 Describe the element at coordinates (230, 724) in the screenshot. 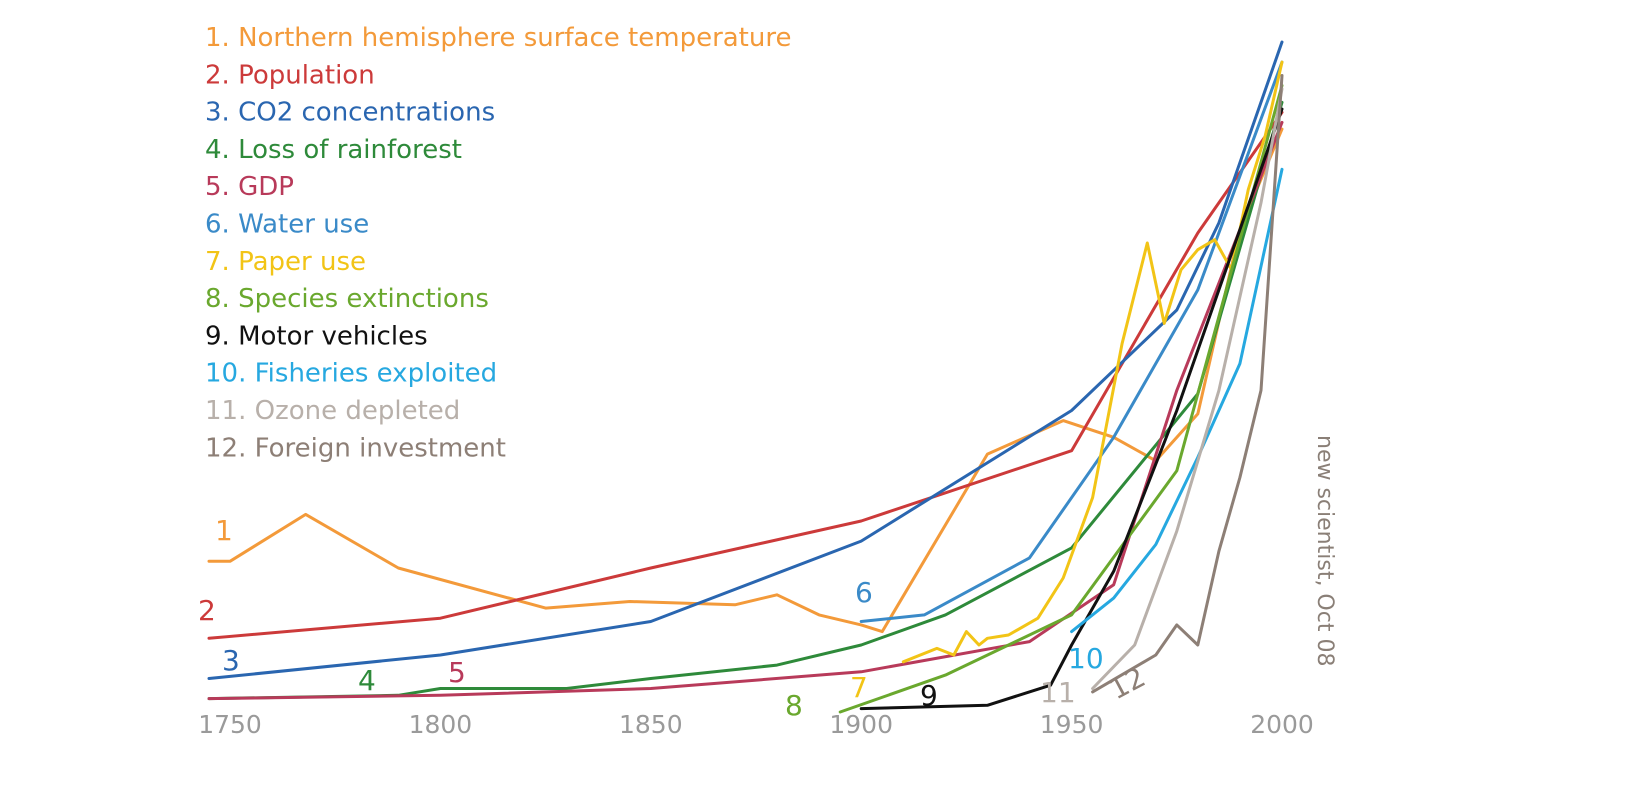

I see `x-tick-label-1750: 1750` at that location.